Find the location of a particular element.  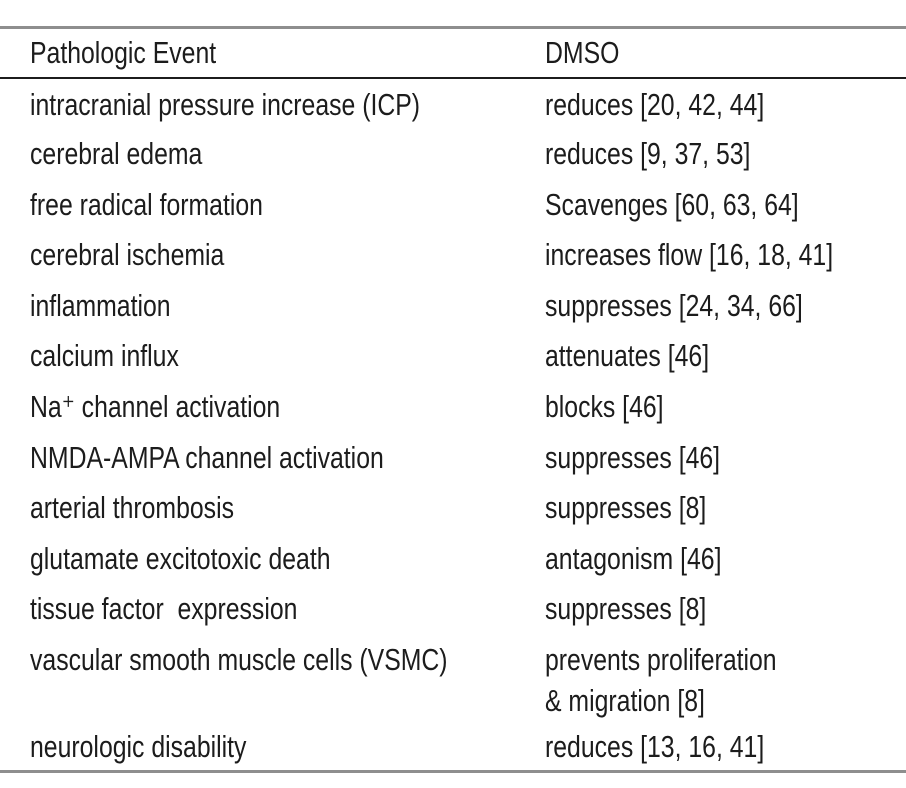

event-text: cerebral ischemia is located at coordinates (127, 255).